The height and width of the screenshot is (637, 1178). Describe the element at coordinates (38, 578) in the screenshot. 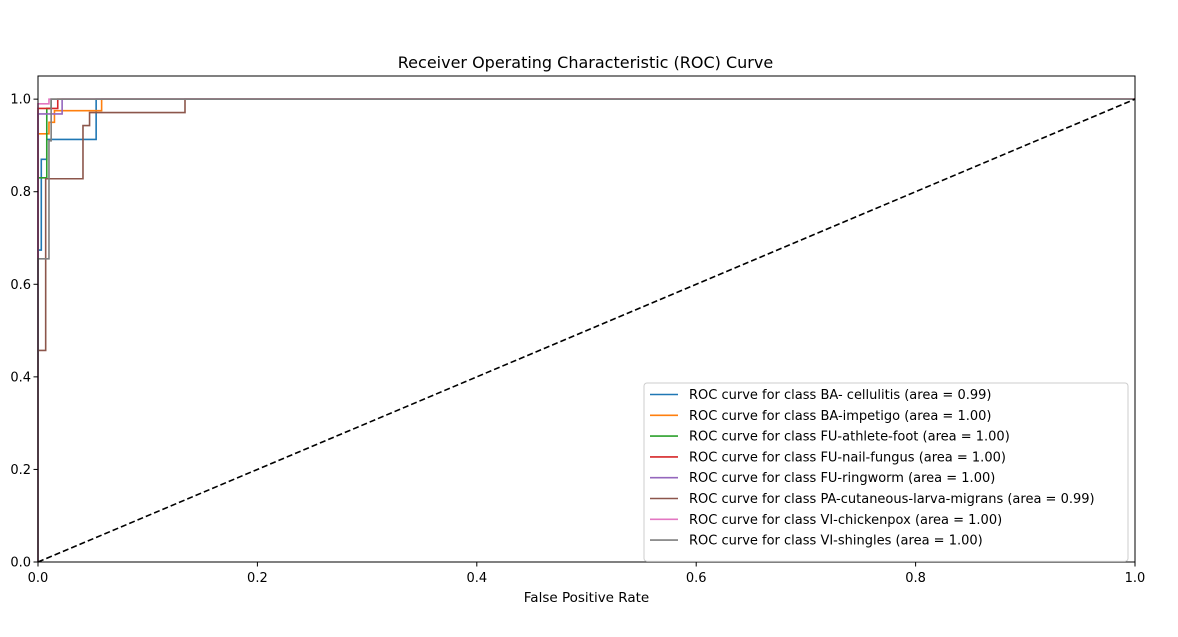

I see `x-tick-label: 0.0` at that location.